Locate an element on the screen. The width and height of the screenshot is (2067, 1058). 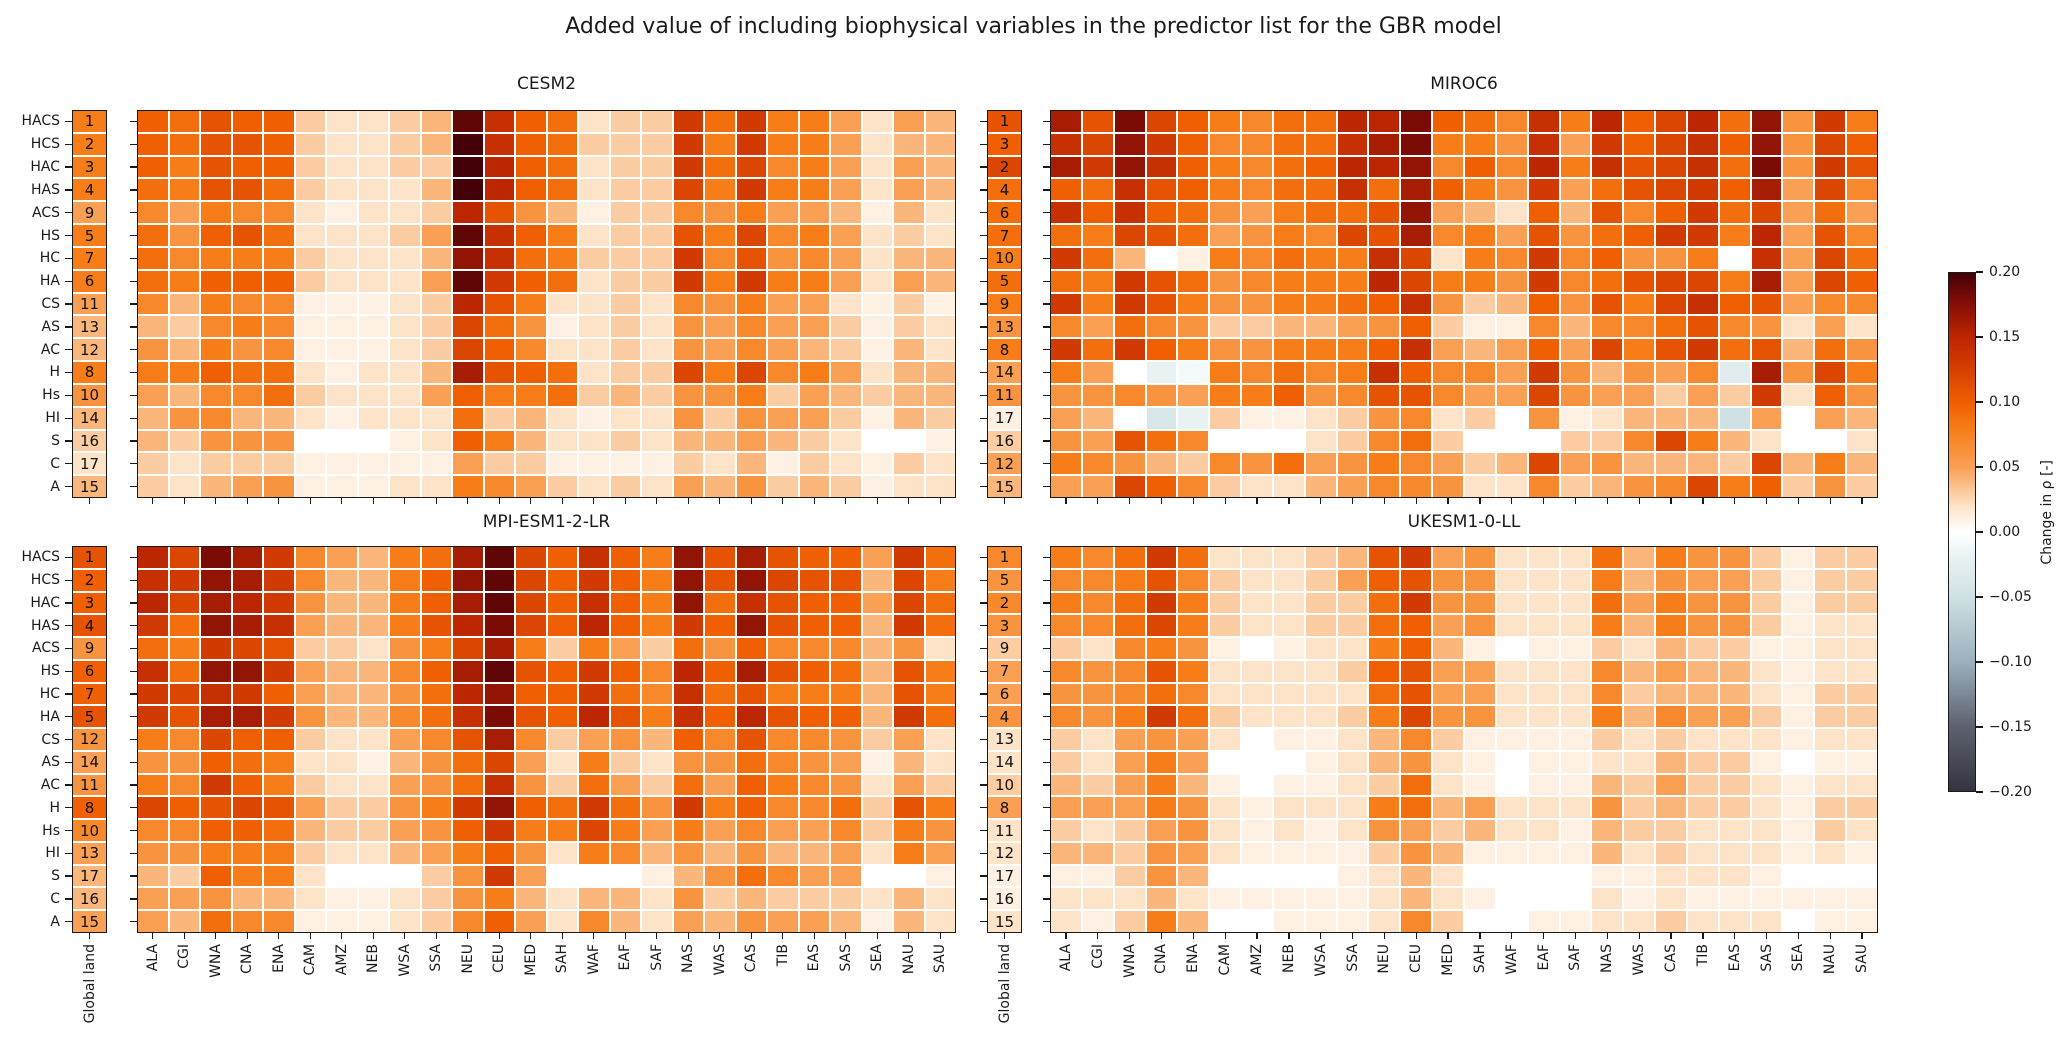
y-axis-label: HS is located at coordinates (50, 235).